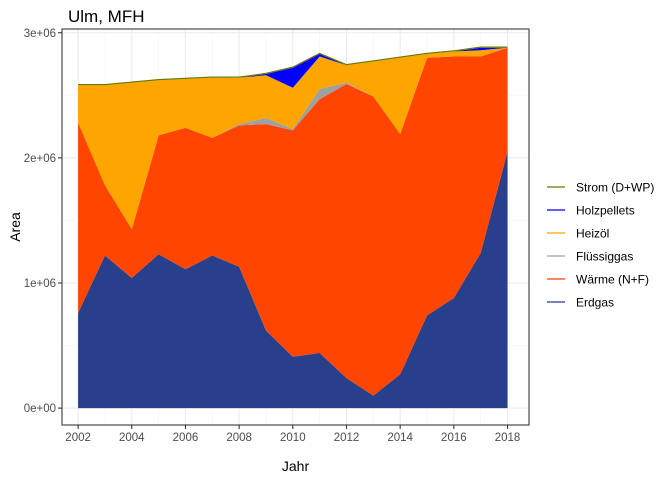  I want to click on y-tick-label: 2e+06, so click(40, 159).